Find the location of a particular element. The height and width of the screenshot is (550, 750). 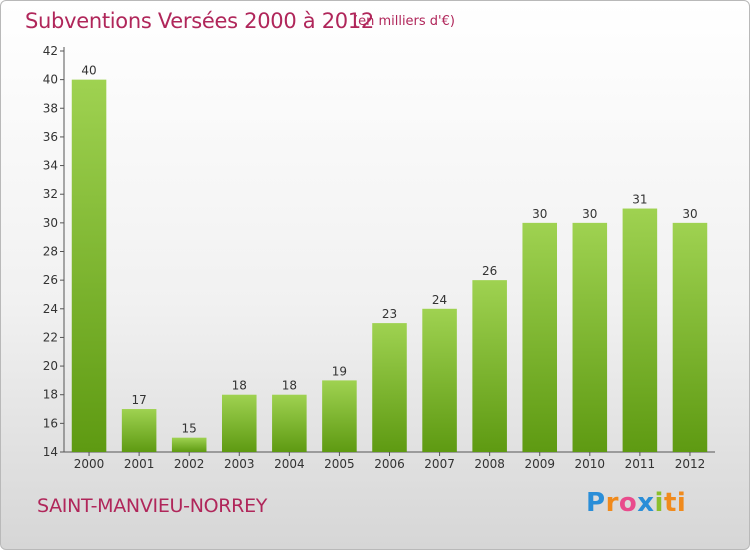

y-tick-label: 22 is located at coordinates (50, 337).